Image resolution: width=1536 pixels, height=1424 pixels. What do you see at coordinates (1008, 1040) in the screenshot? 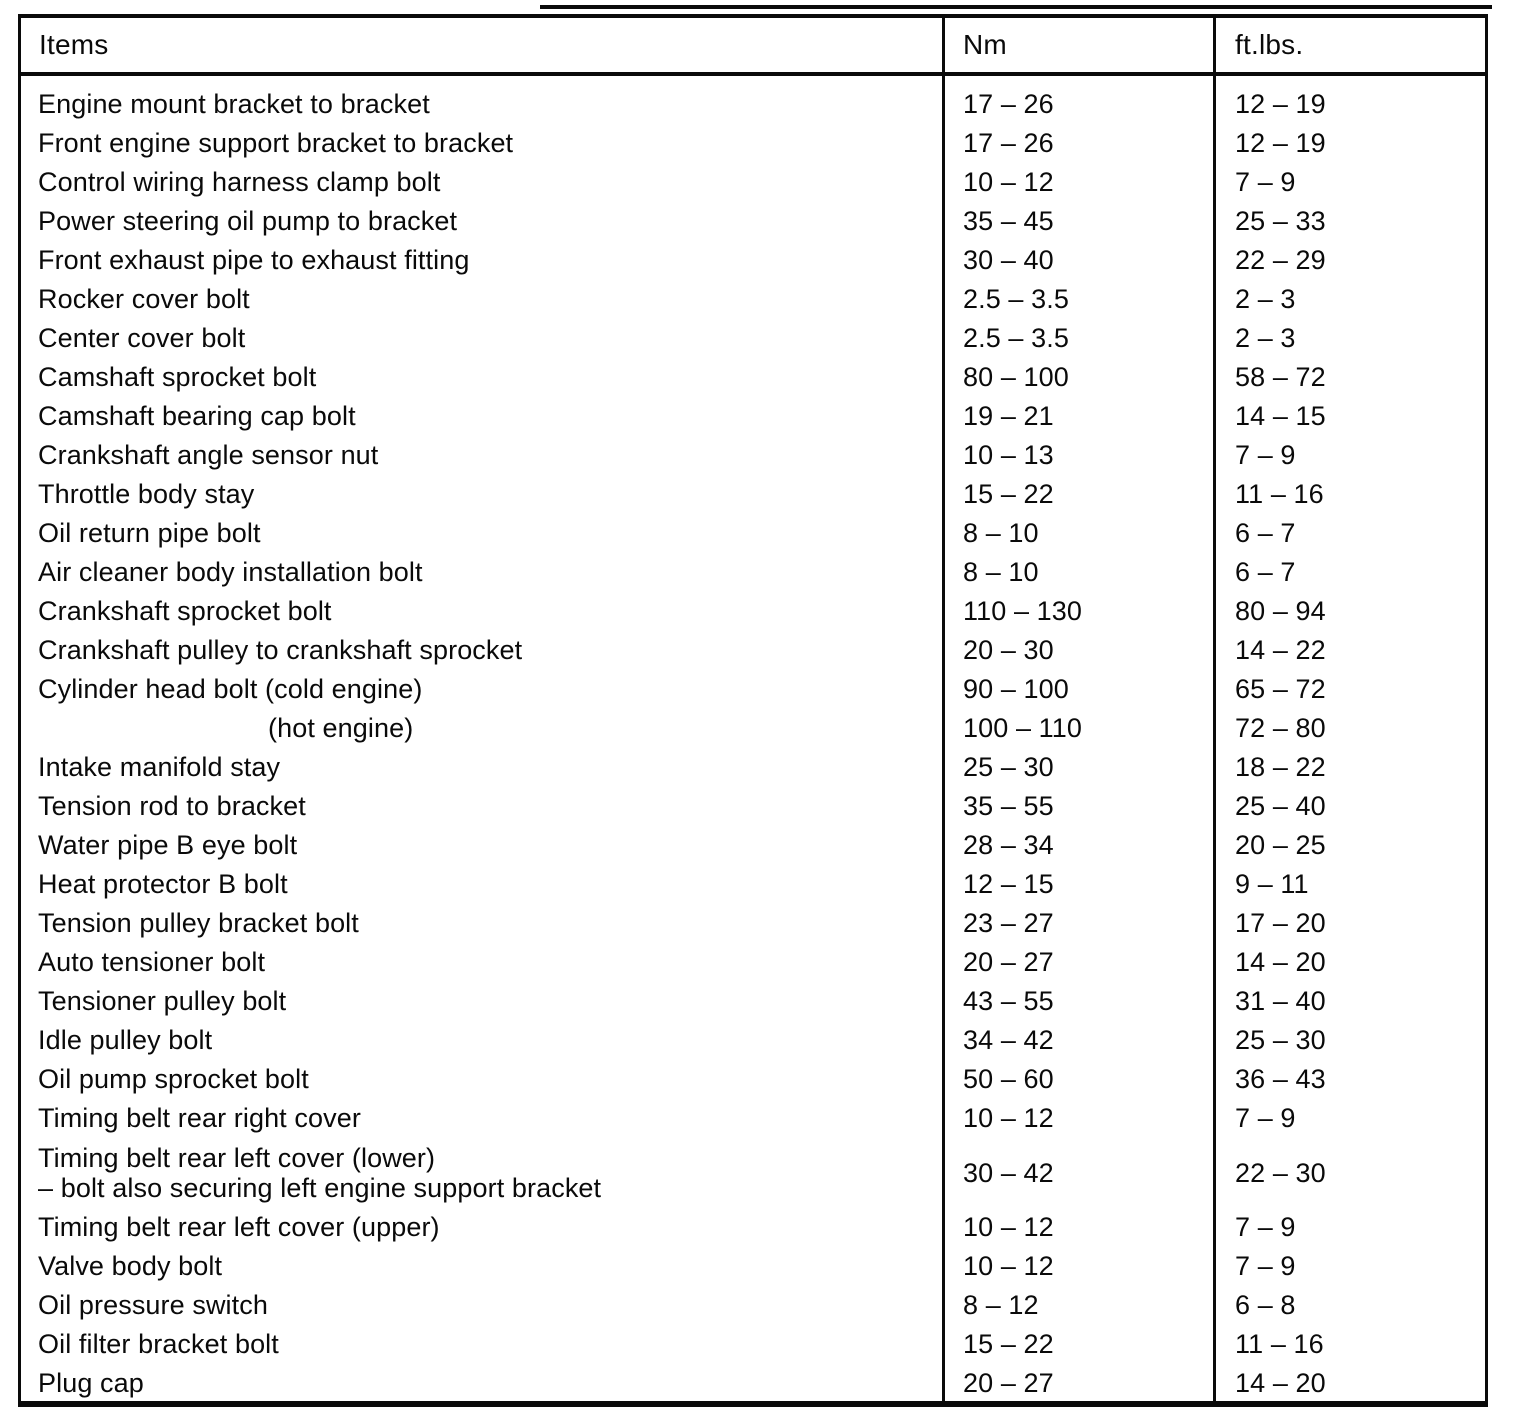
I see `nm-cell: 34 – 42` at bounding box center [1008, 1040].